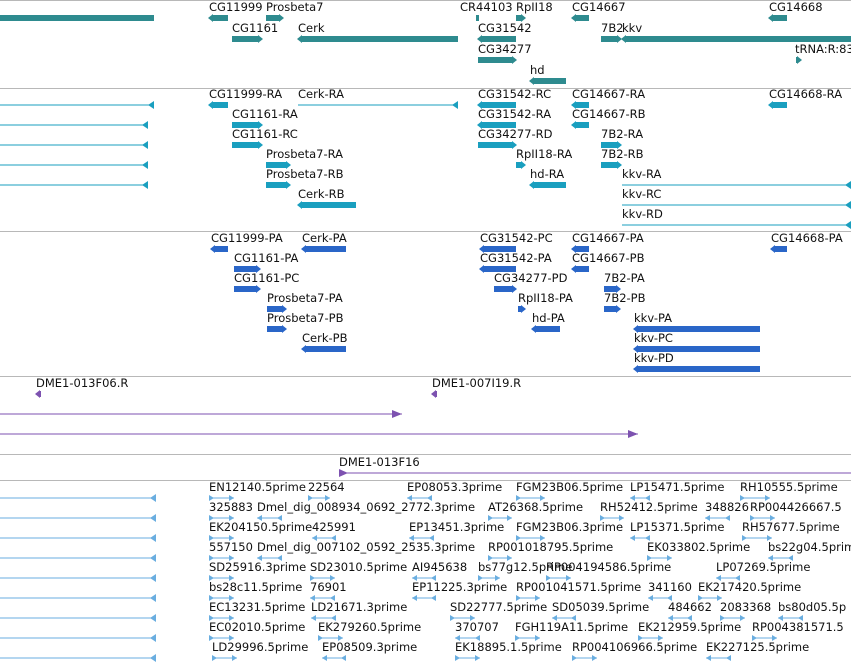 The image size is (851, 663). What do you see at coordinates (366, 547) in the screenshot?
I see `feature-label: Dmel_dig_007102_0592_2535.3prime` at bounding box center [366, 547].